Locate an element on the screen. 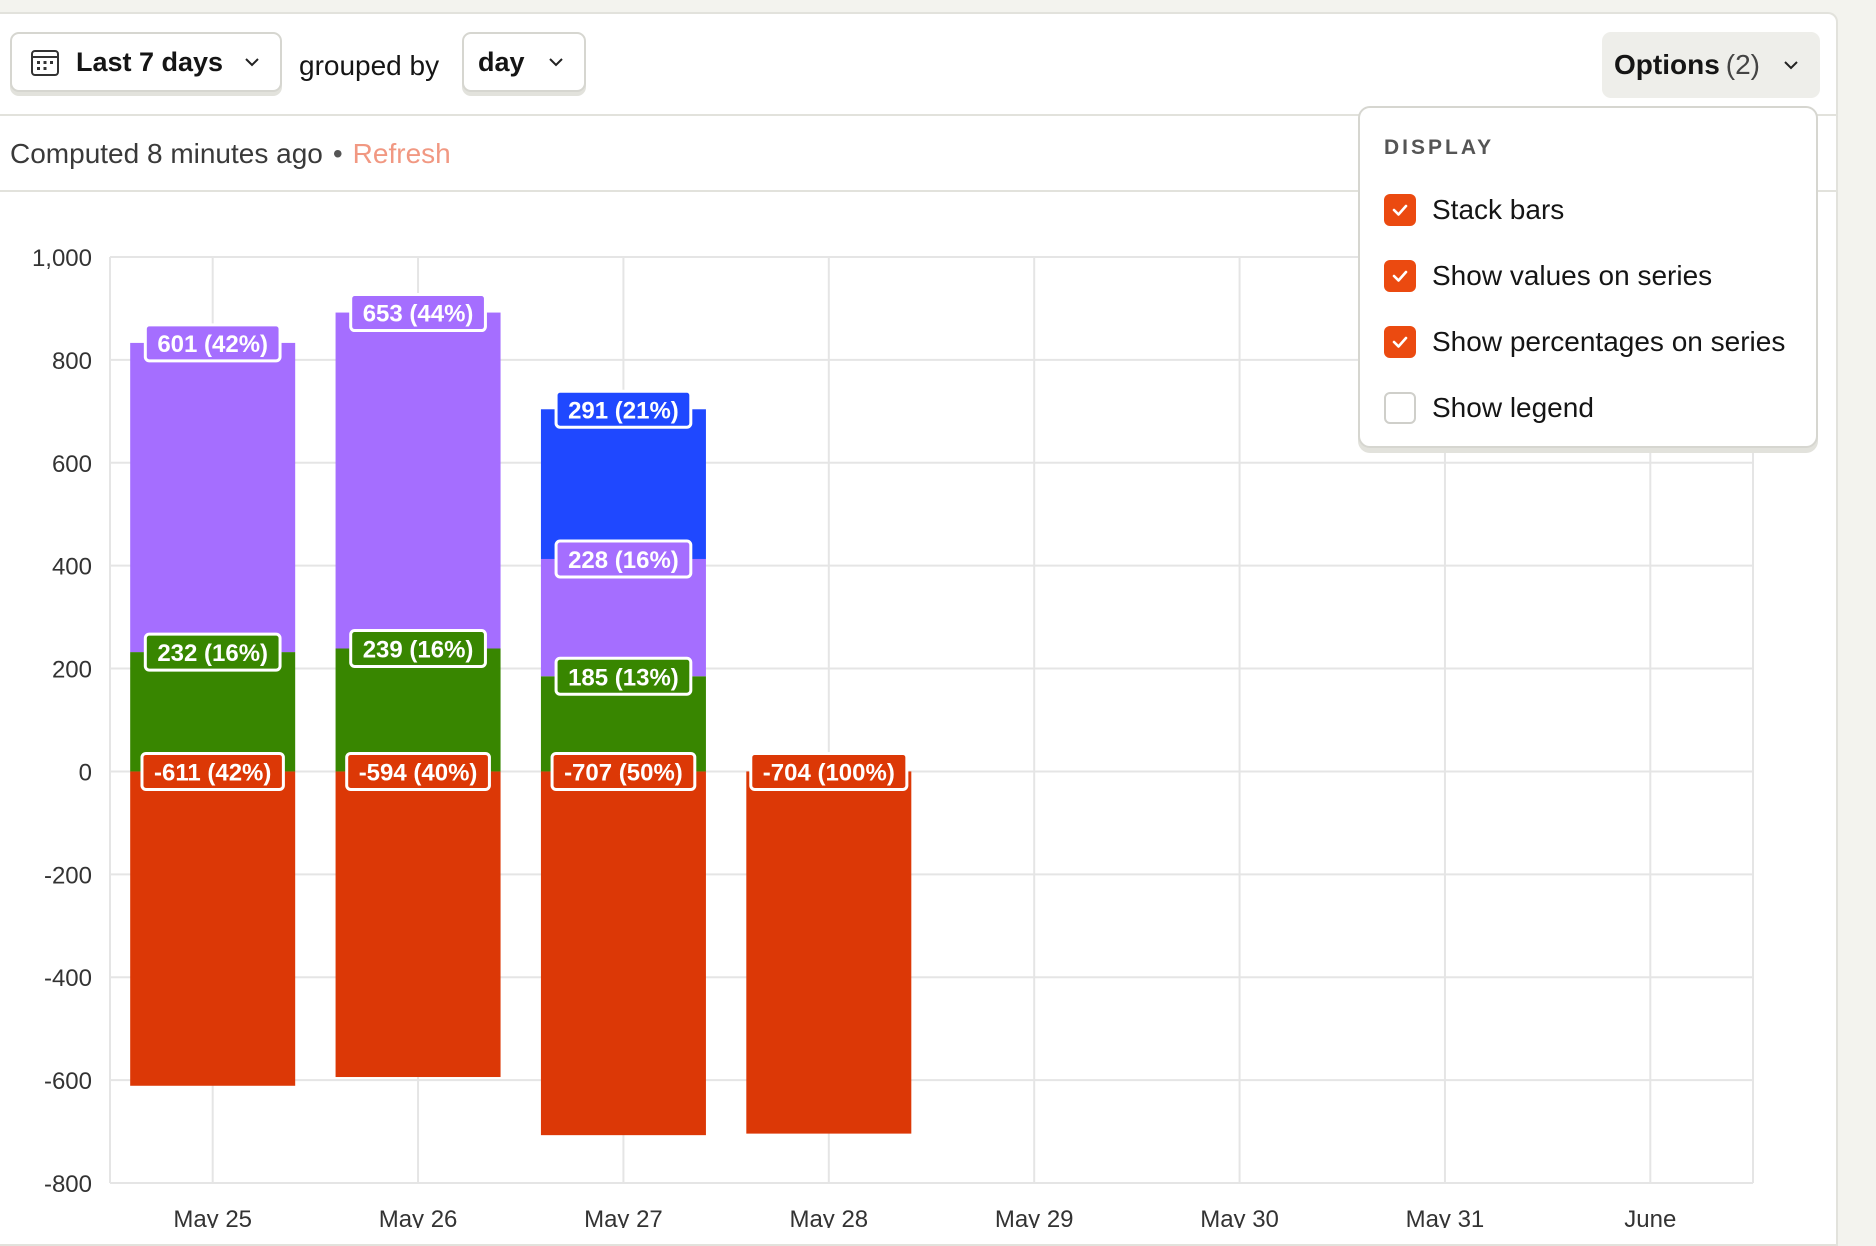  data-label-text: -707 (50%) is located at coordinates (623, 772).